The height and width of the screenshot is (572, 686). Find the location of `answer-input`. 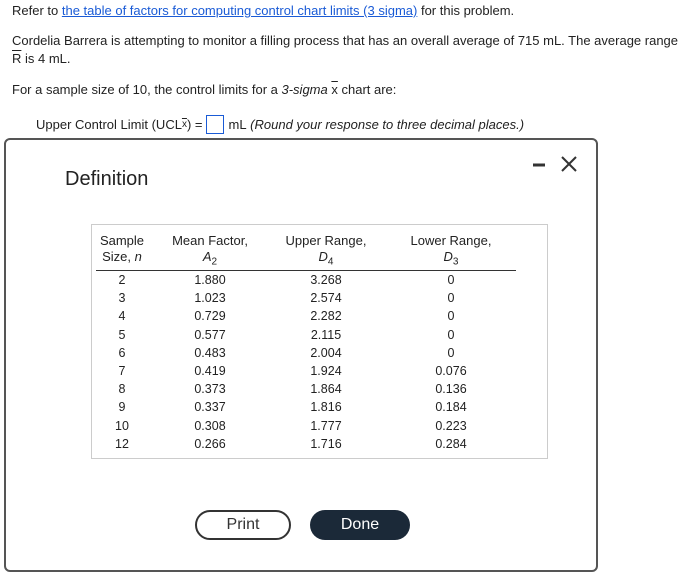

answer-input is located at coordinates (215, 124).